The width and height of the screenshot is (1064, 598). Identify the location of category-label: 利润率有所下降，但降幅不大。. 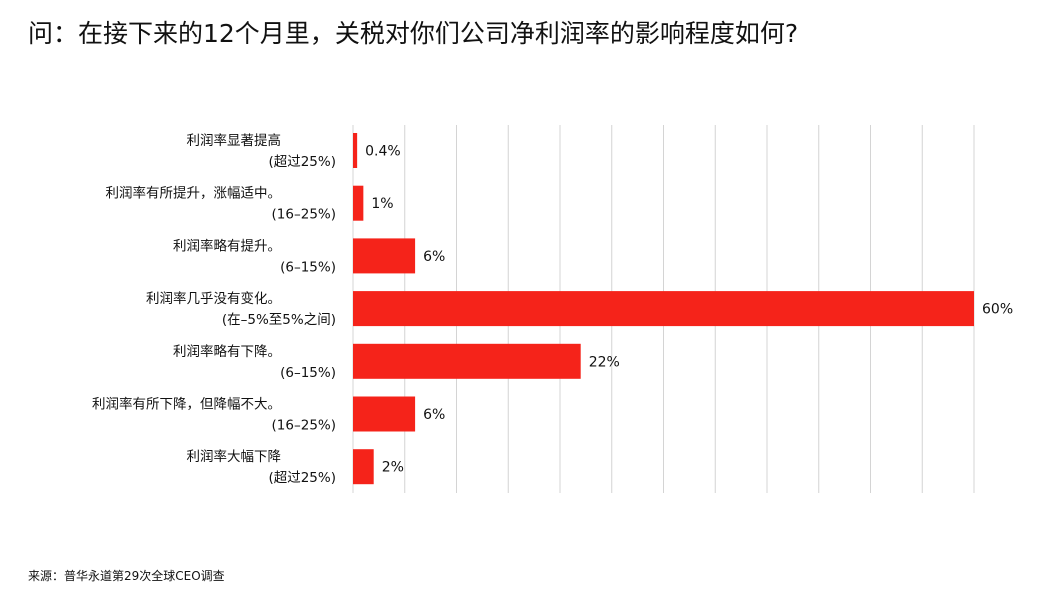
(186, 404).